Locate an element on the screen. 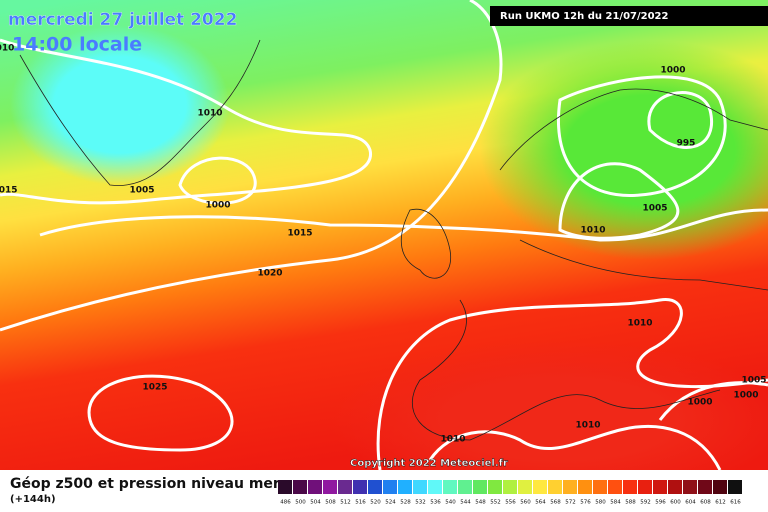  scale-label: 576 is located at coordinates (585, 503).